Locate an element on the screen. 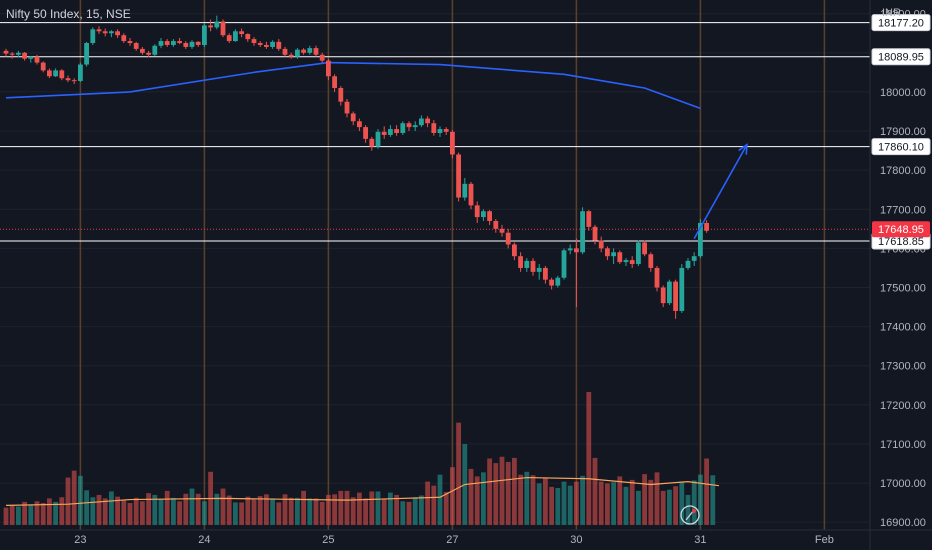 Image resolution: width=932 pixels, height=550 pixels. chart-title: Nifty 50 Index, 15, NSE is located at coordinates (68, 14).